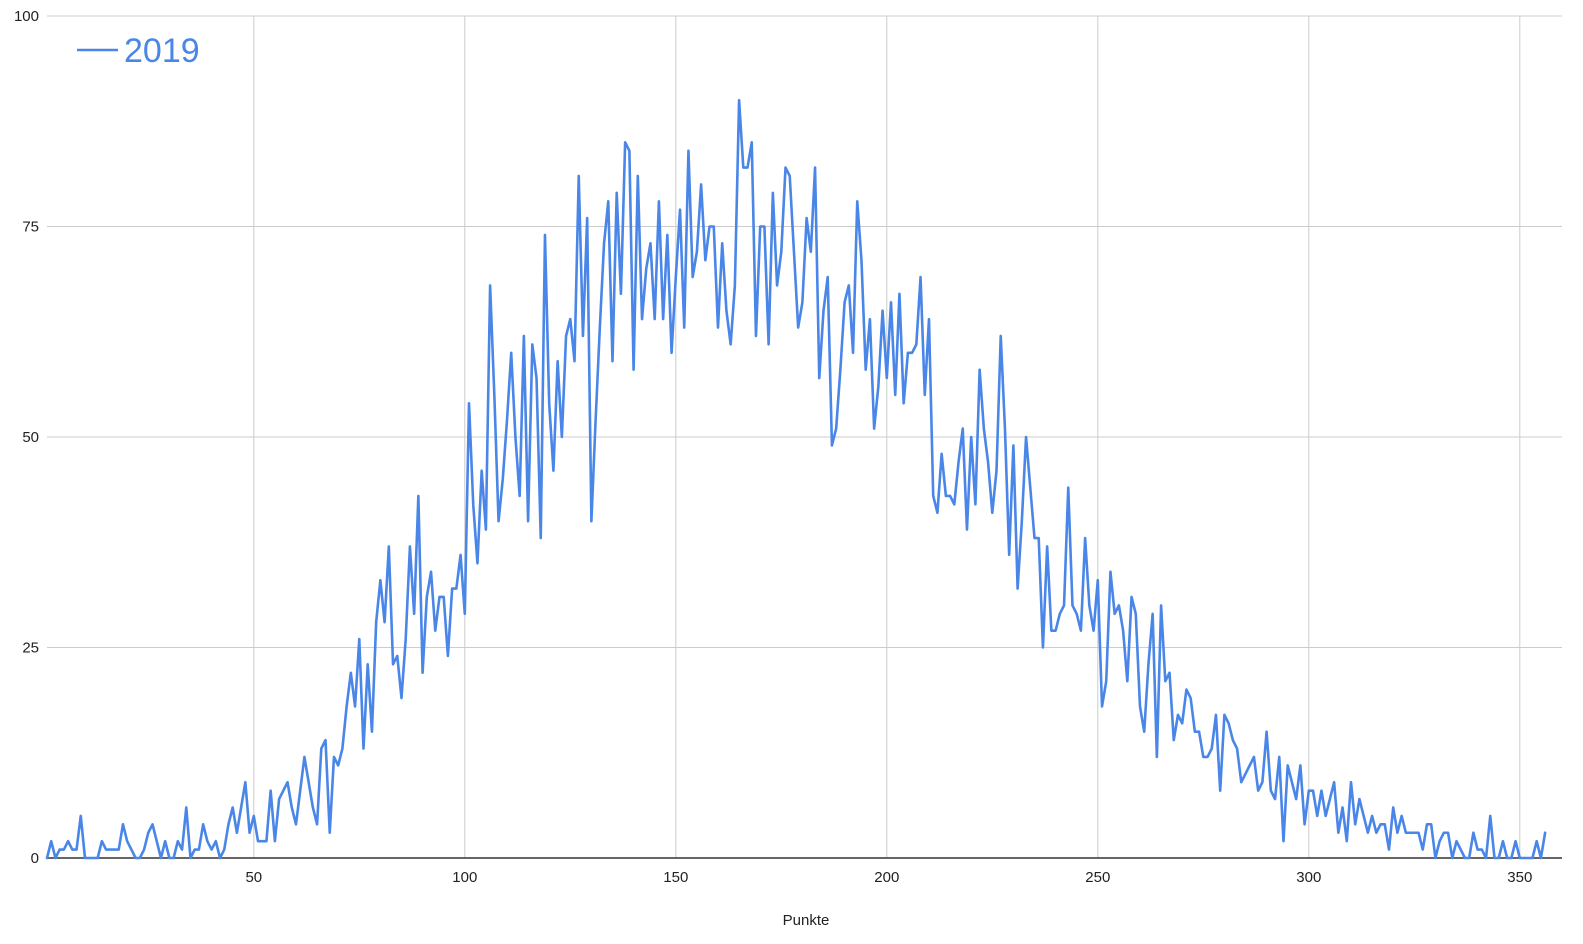 The image size is (1583, 944). Describe the element at coordinates (30, 437) in the screenshot. I see `y-tick-label: 50` at that location.